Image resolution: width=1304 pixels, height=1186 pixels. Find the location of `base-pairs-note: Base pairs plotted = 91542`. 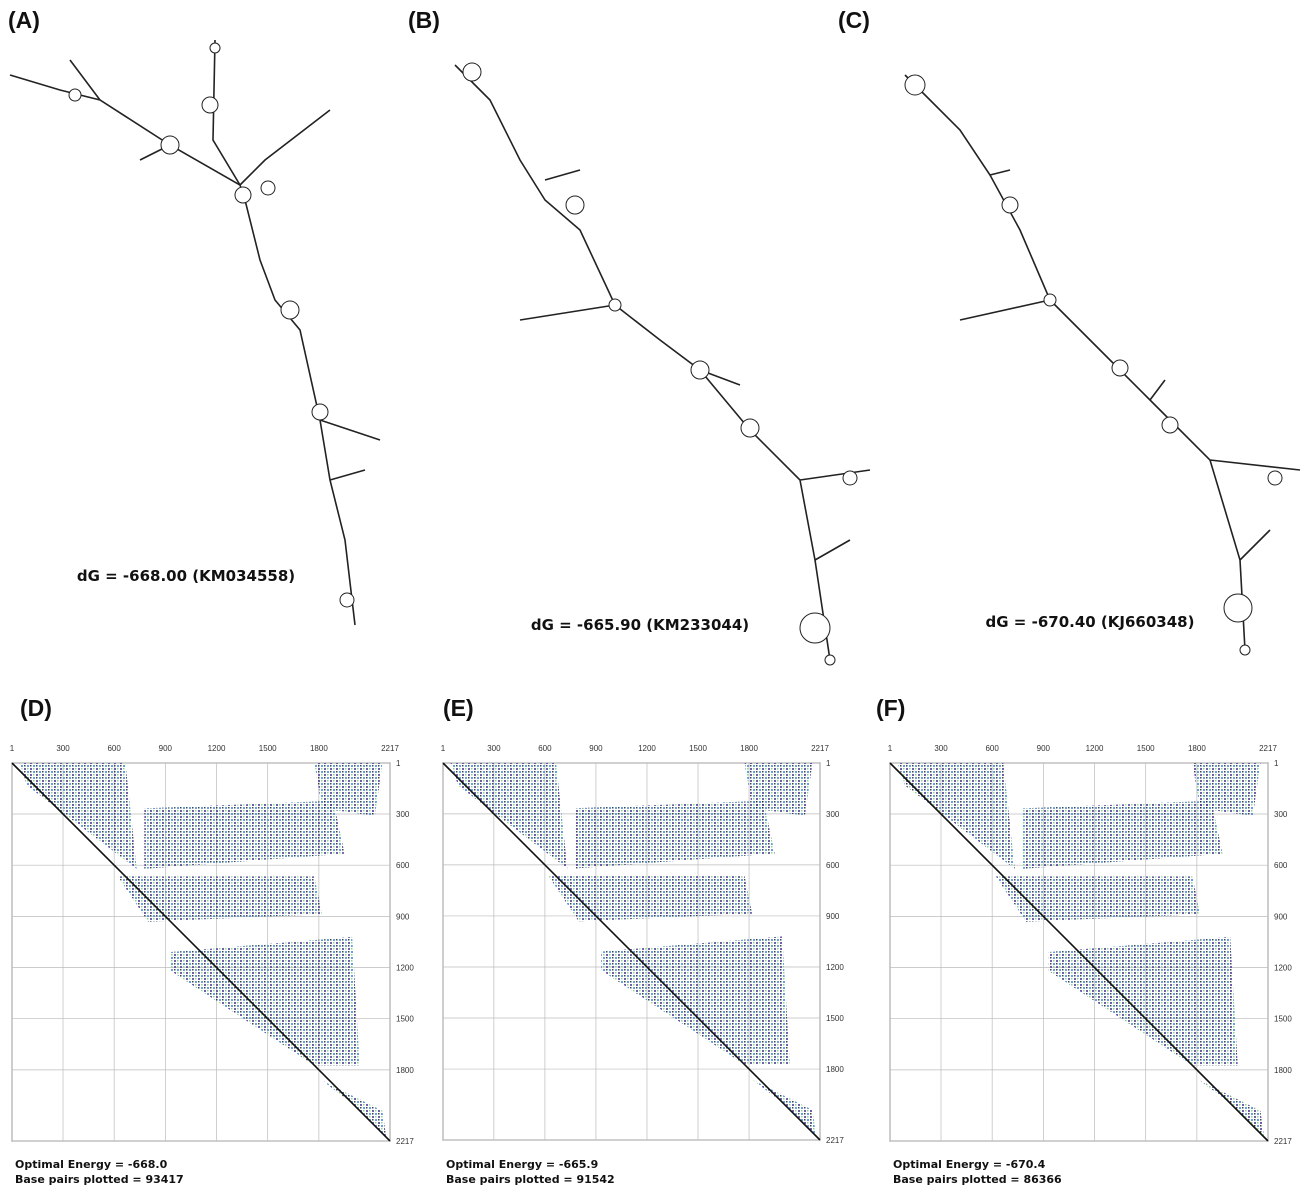

base-pairs-note: Base pairs plotted = 91542 is located at coordinates (530, 1179).